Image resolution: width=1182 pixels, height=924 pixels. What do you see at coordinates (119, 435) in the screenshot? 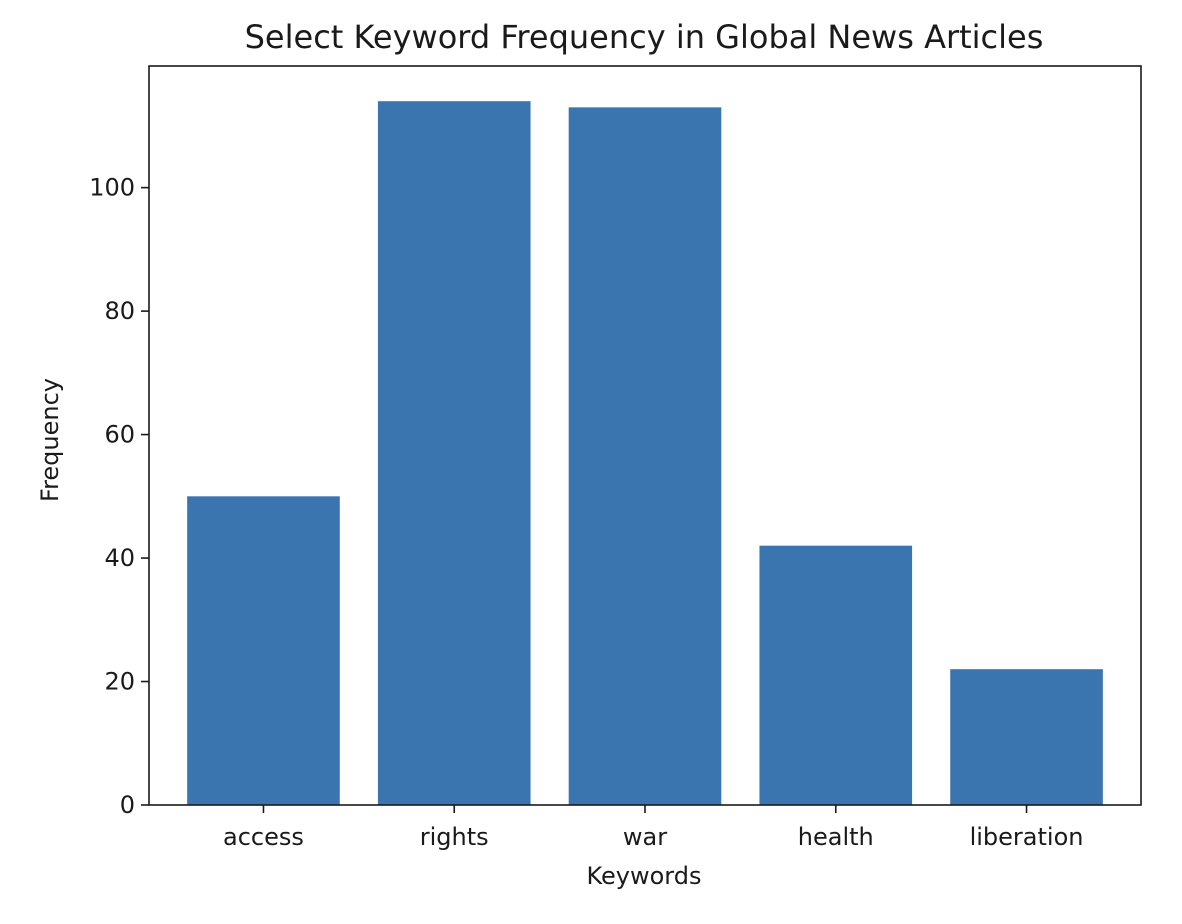
I see `y-tick-label-60: 60` at bounding box center [119, 435].